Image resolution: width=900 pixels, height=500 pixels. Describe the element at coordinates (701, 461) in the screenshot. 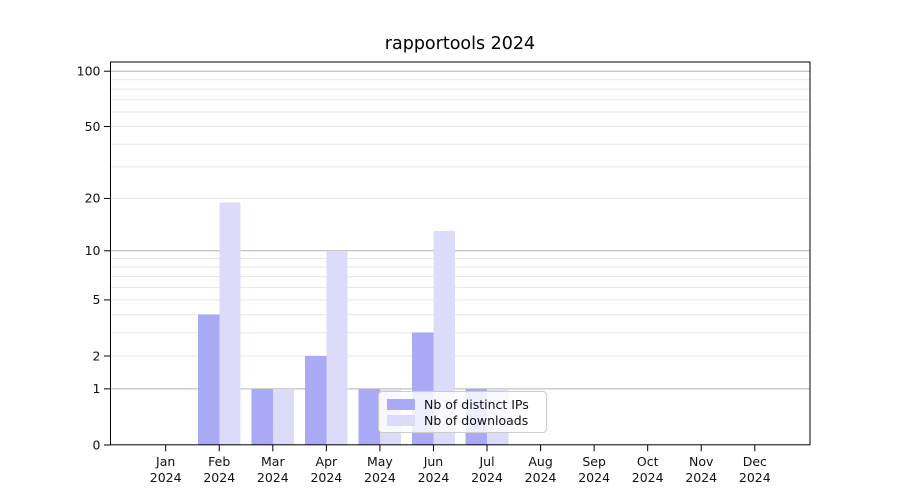

I see `x-tick-label-month: Nov` at that location.